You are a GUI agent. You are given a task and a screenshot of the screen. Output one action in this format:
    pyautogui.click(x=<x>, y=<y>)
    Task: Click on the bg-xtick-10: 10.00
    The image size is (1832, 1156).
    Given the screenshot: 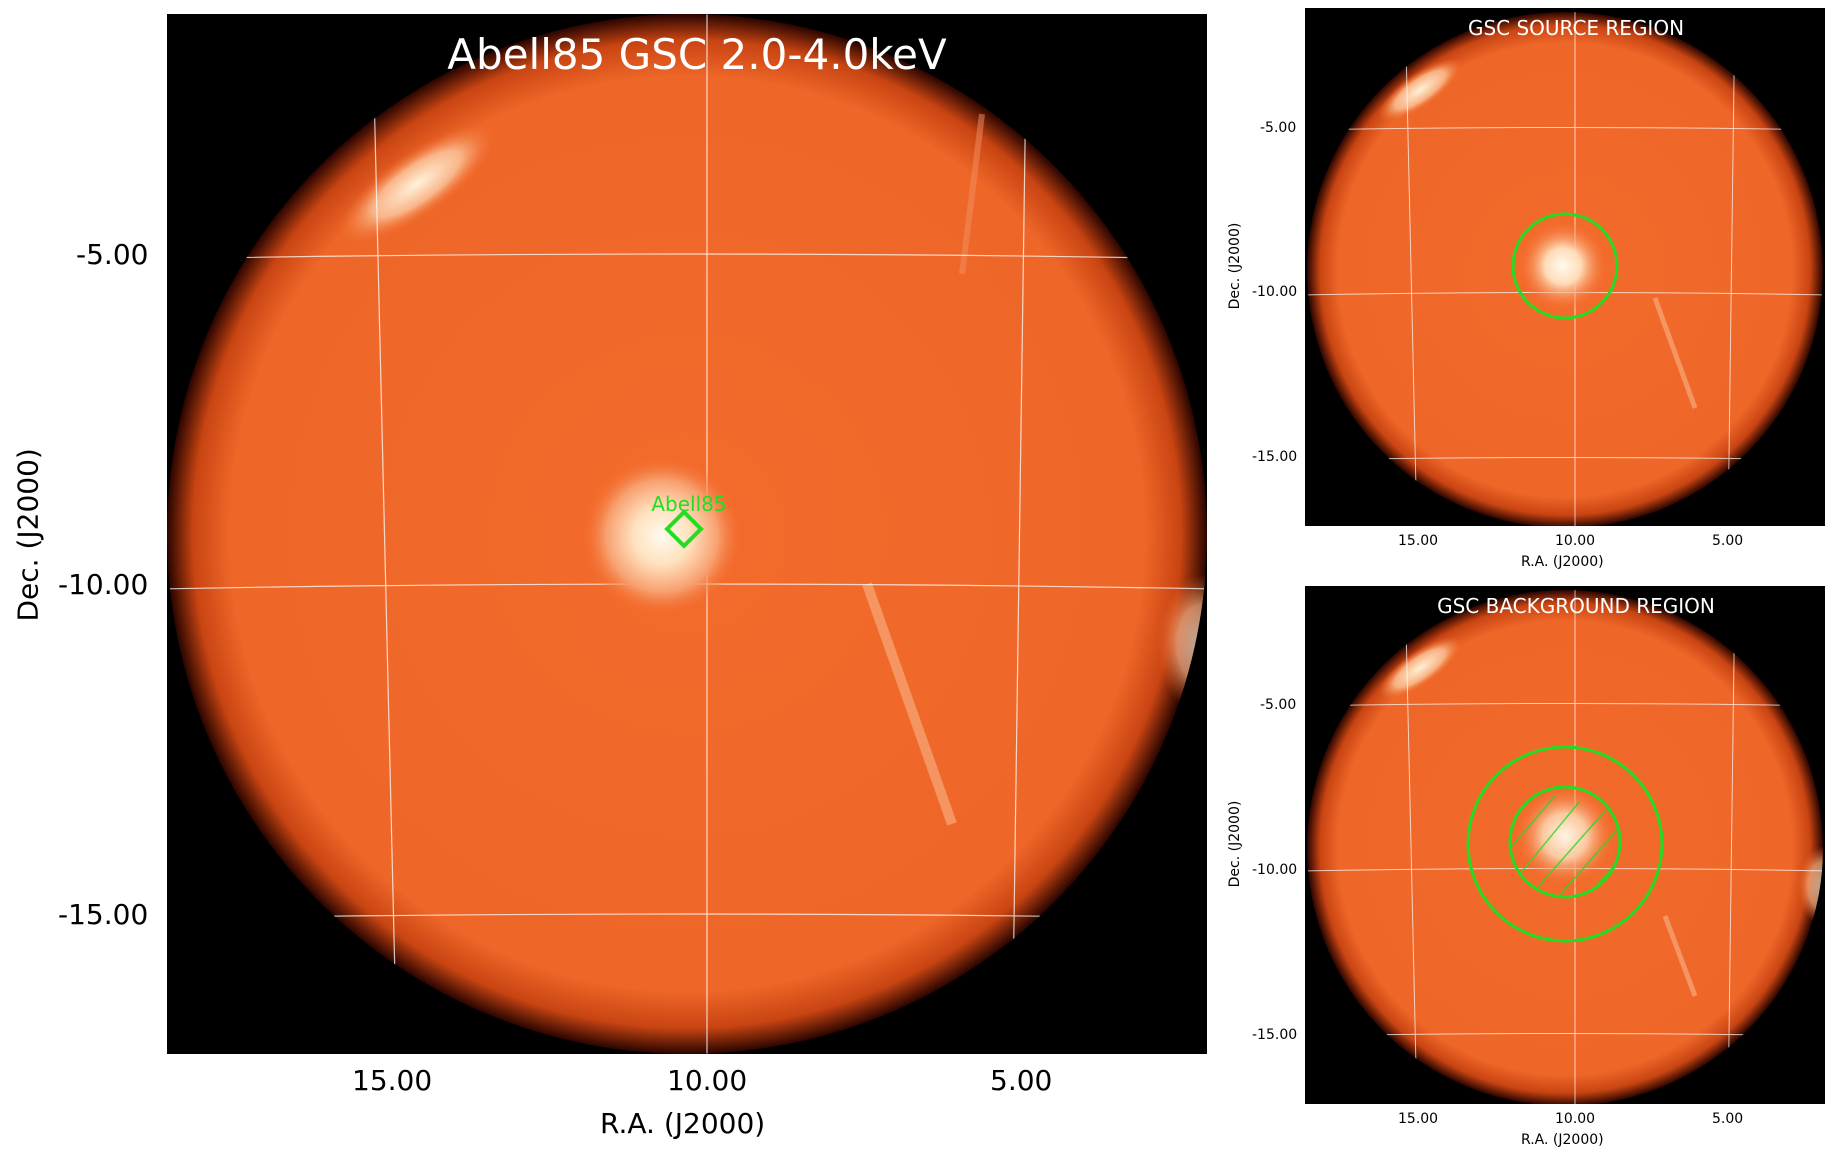 What is the action you would take?
    pyautogui.click(x=1575, y=1119)
    